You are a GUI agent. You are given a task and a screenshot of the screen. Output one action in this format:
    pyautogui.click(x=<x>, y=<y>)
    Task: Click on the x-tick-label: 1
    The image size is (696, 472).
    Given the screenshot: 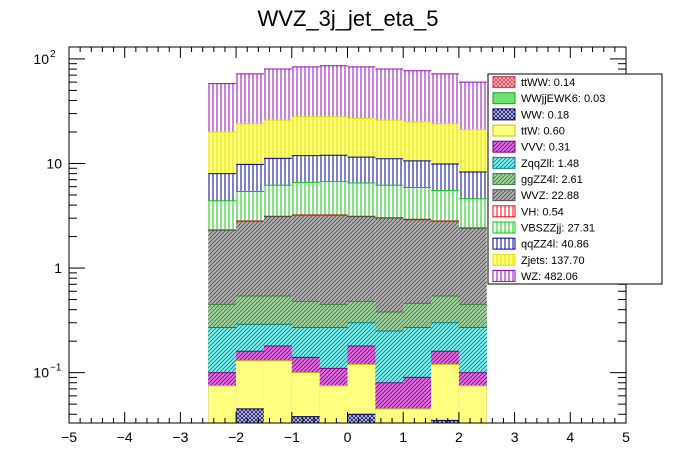 What is the action you would take?
    pyautogui.click(x=403, y=437)
    